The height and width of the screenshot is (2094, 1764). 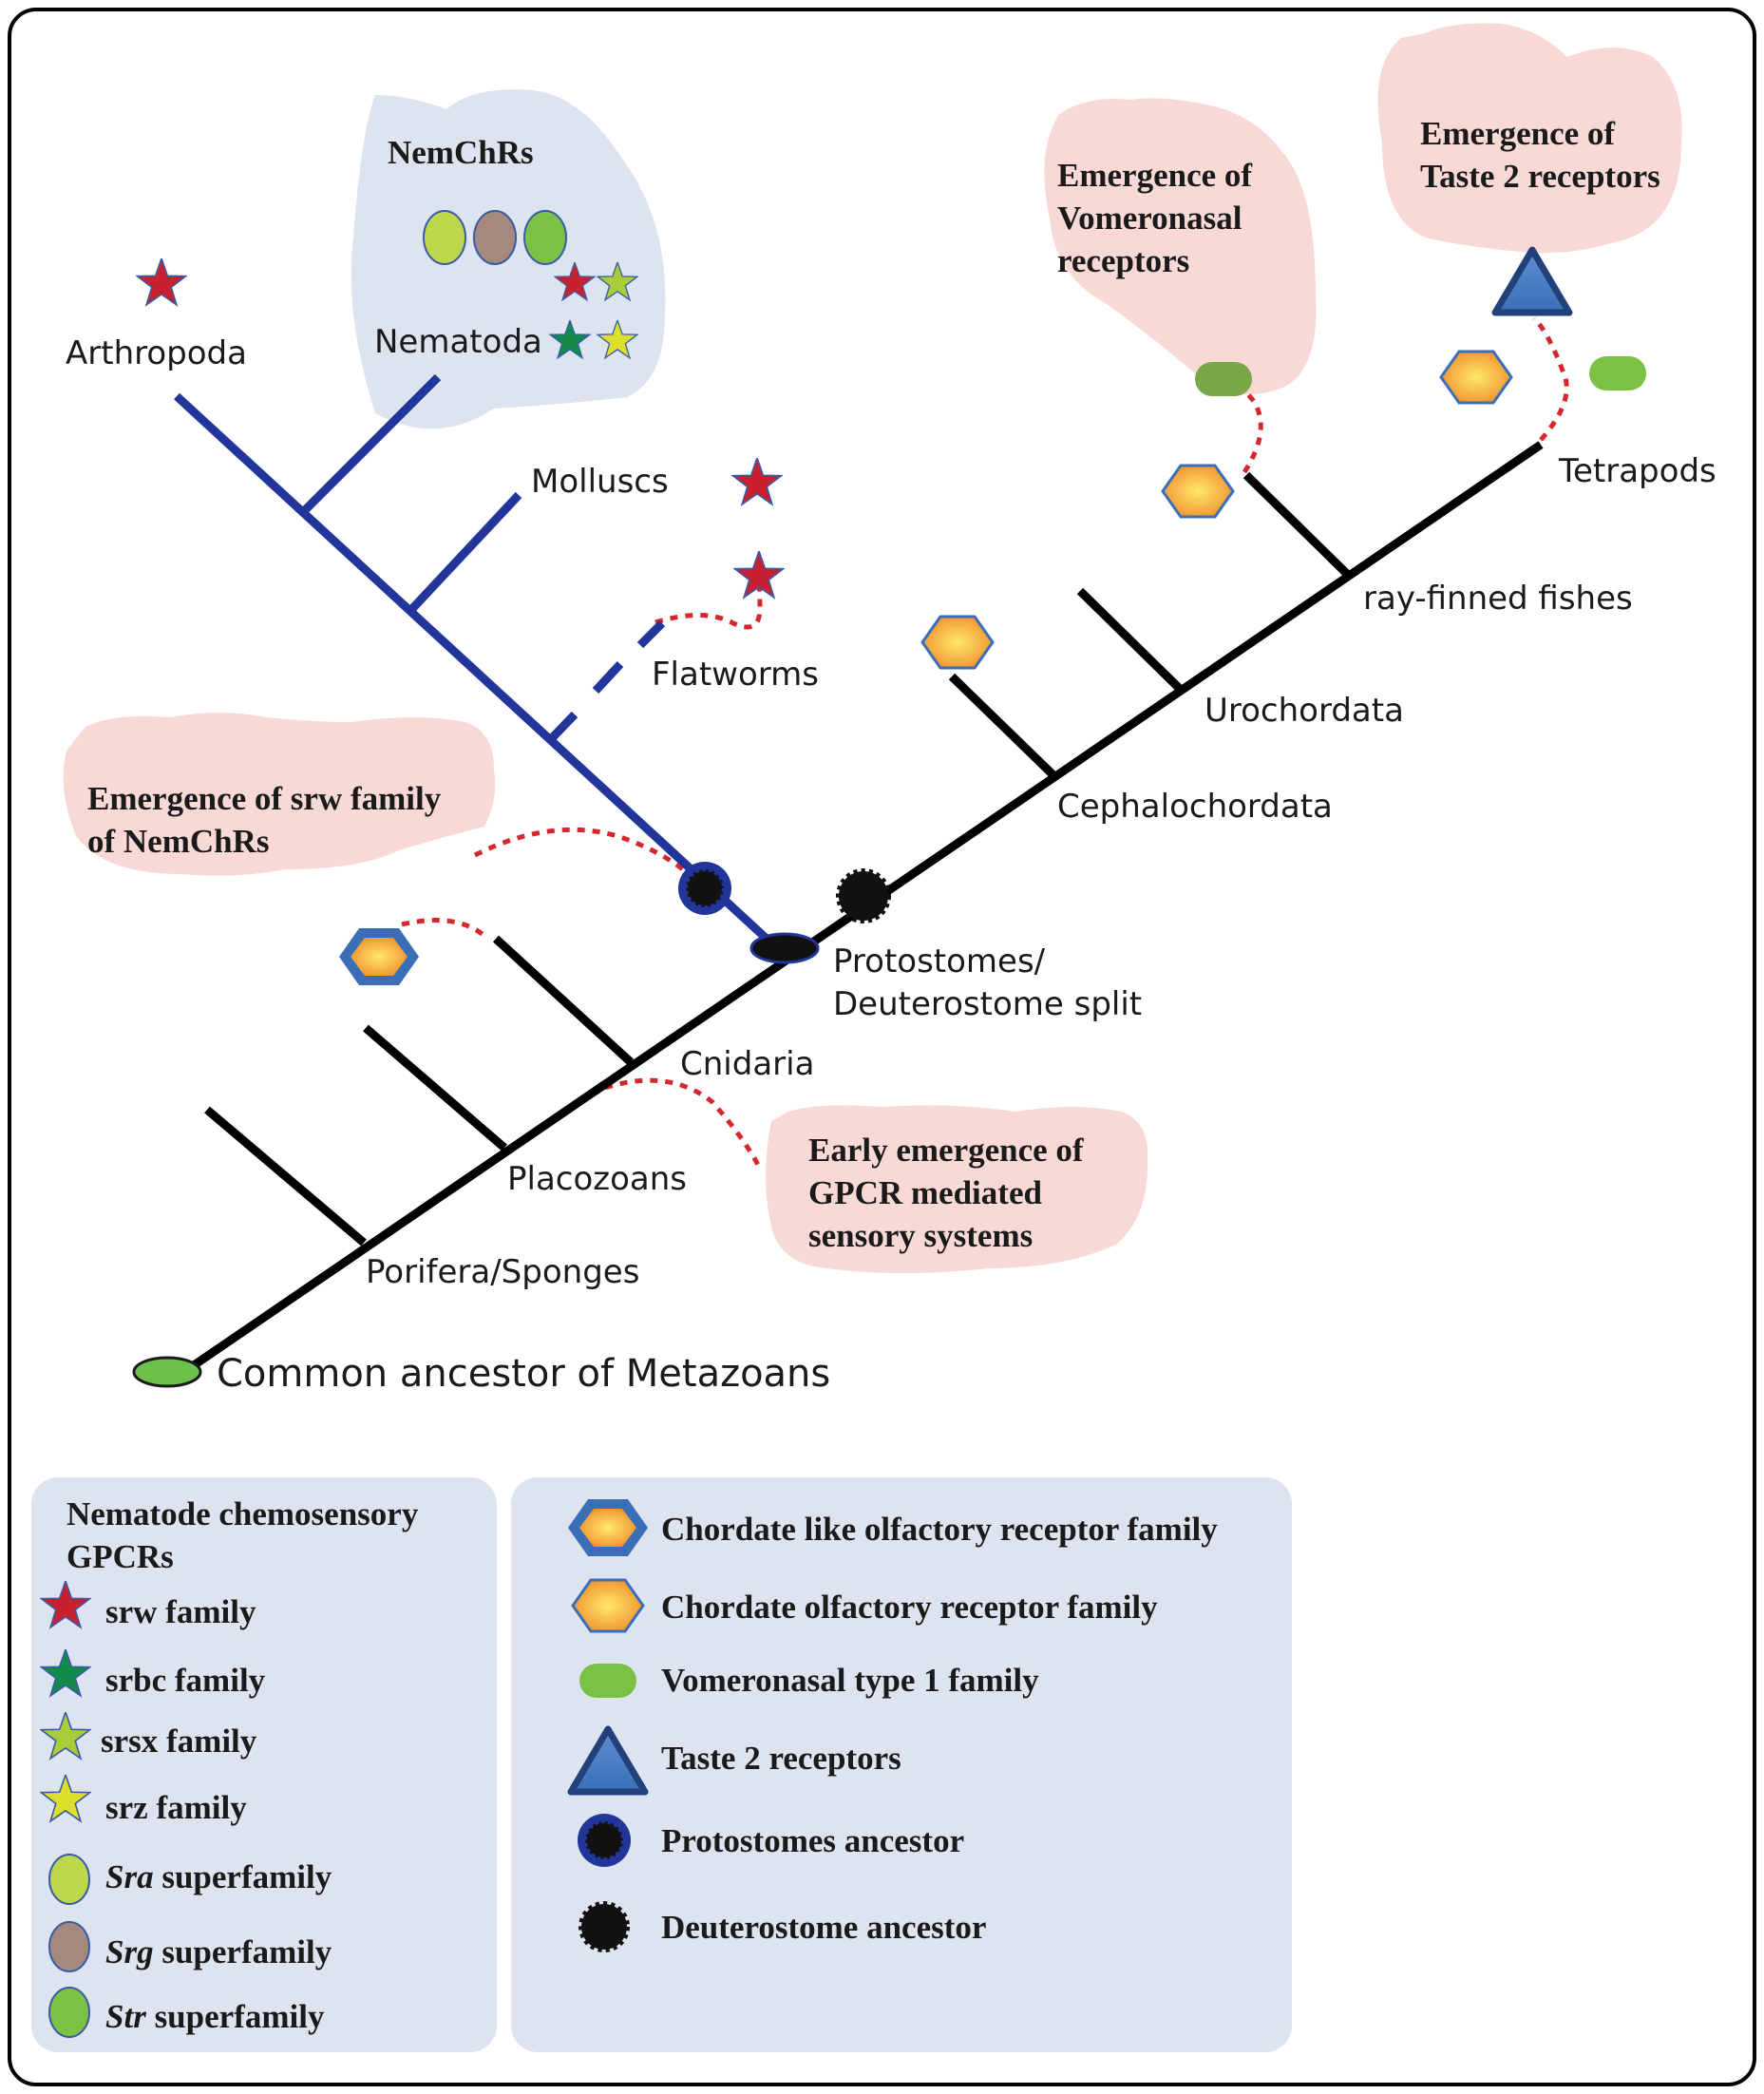 What do you see at coordinates (215, 2017) in the screenshot?
I see `legend-str-label: Str superfamily` at bounding box center [215, 2017].